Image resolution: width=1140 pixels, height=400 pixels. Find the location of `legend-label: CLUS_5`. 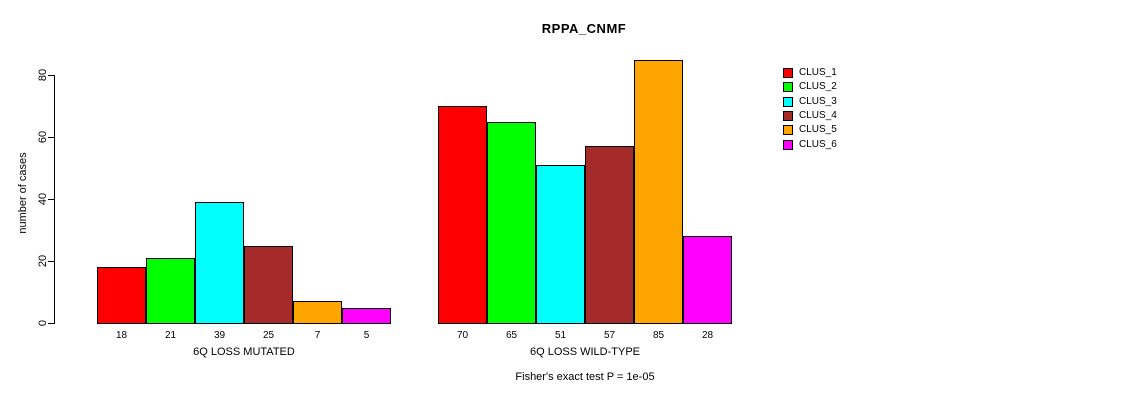

legend-label: CLUS_5 is located at coordinates (818, 130).